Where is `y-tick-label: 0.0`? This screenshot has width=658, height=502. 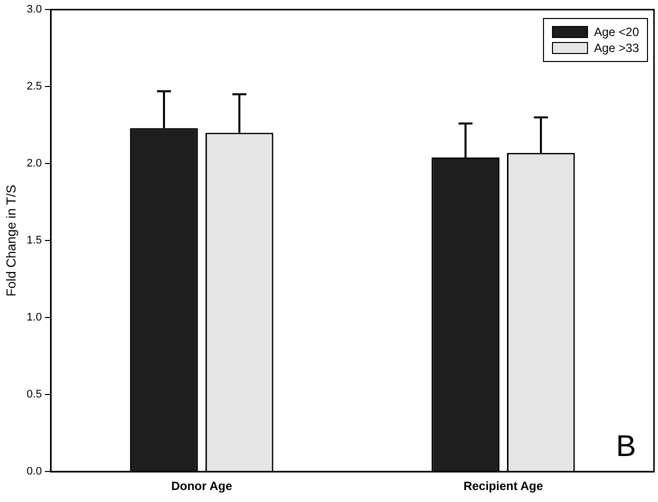
y-tick-label: 0.0 is located at coordinates (34, 472).